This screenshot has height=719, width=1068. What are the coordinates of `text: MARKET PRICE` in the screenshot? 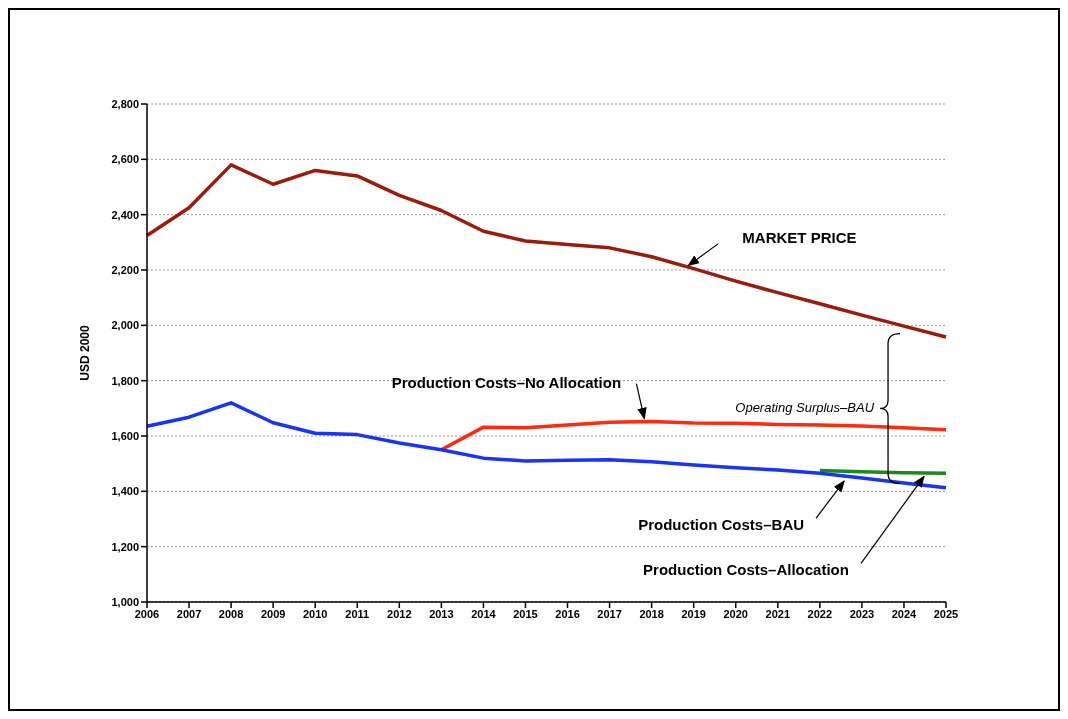 It's located at (799, 237).